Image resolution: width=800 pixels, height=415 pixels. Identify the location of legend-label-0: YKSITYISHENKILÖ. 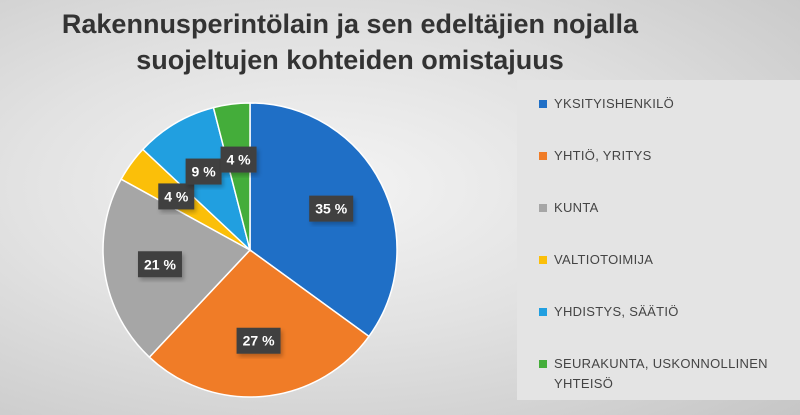
(614, 103).